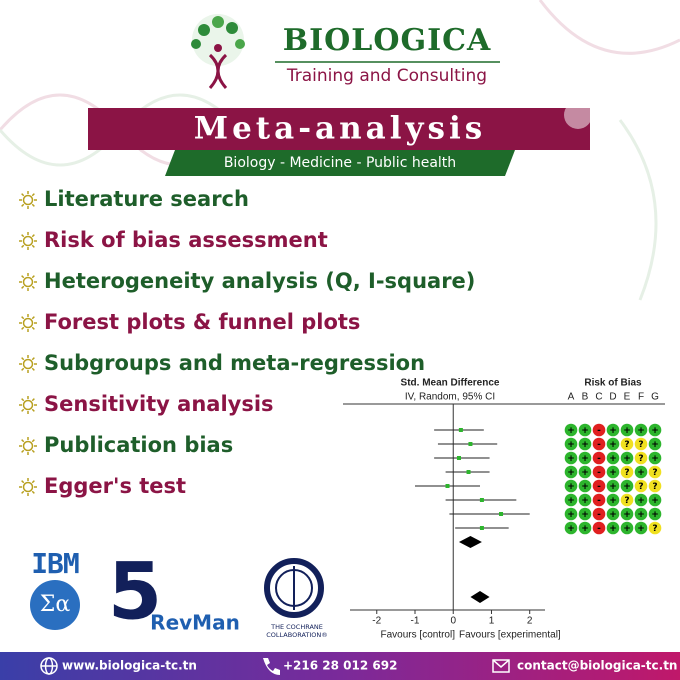 This screenshot has width=680, height=680. I want to click on cochrane-line: COLLABORATION®, so click(297, 635).